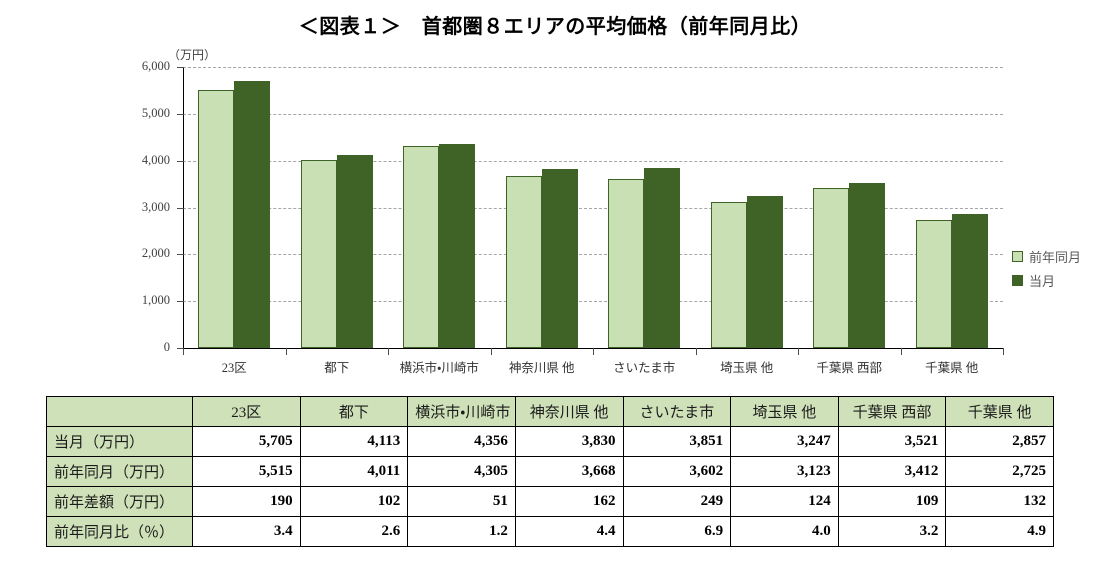  I want to click on table-cell-value: 132, so click(999, 501).